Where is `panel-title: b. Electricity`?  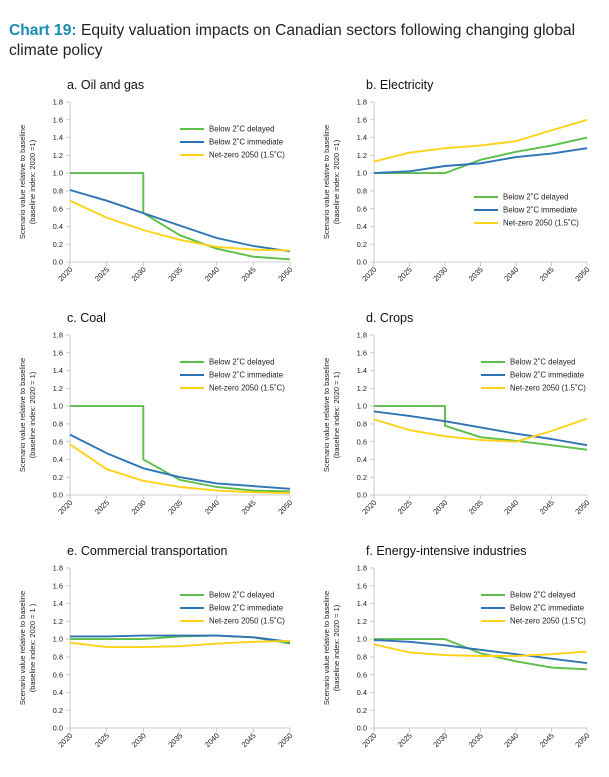
panel-title: b. Electricity is located at coordinates (400, 85).